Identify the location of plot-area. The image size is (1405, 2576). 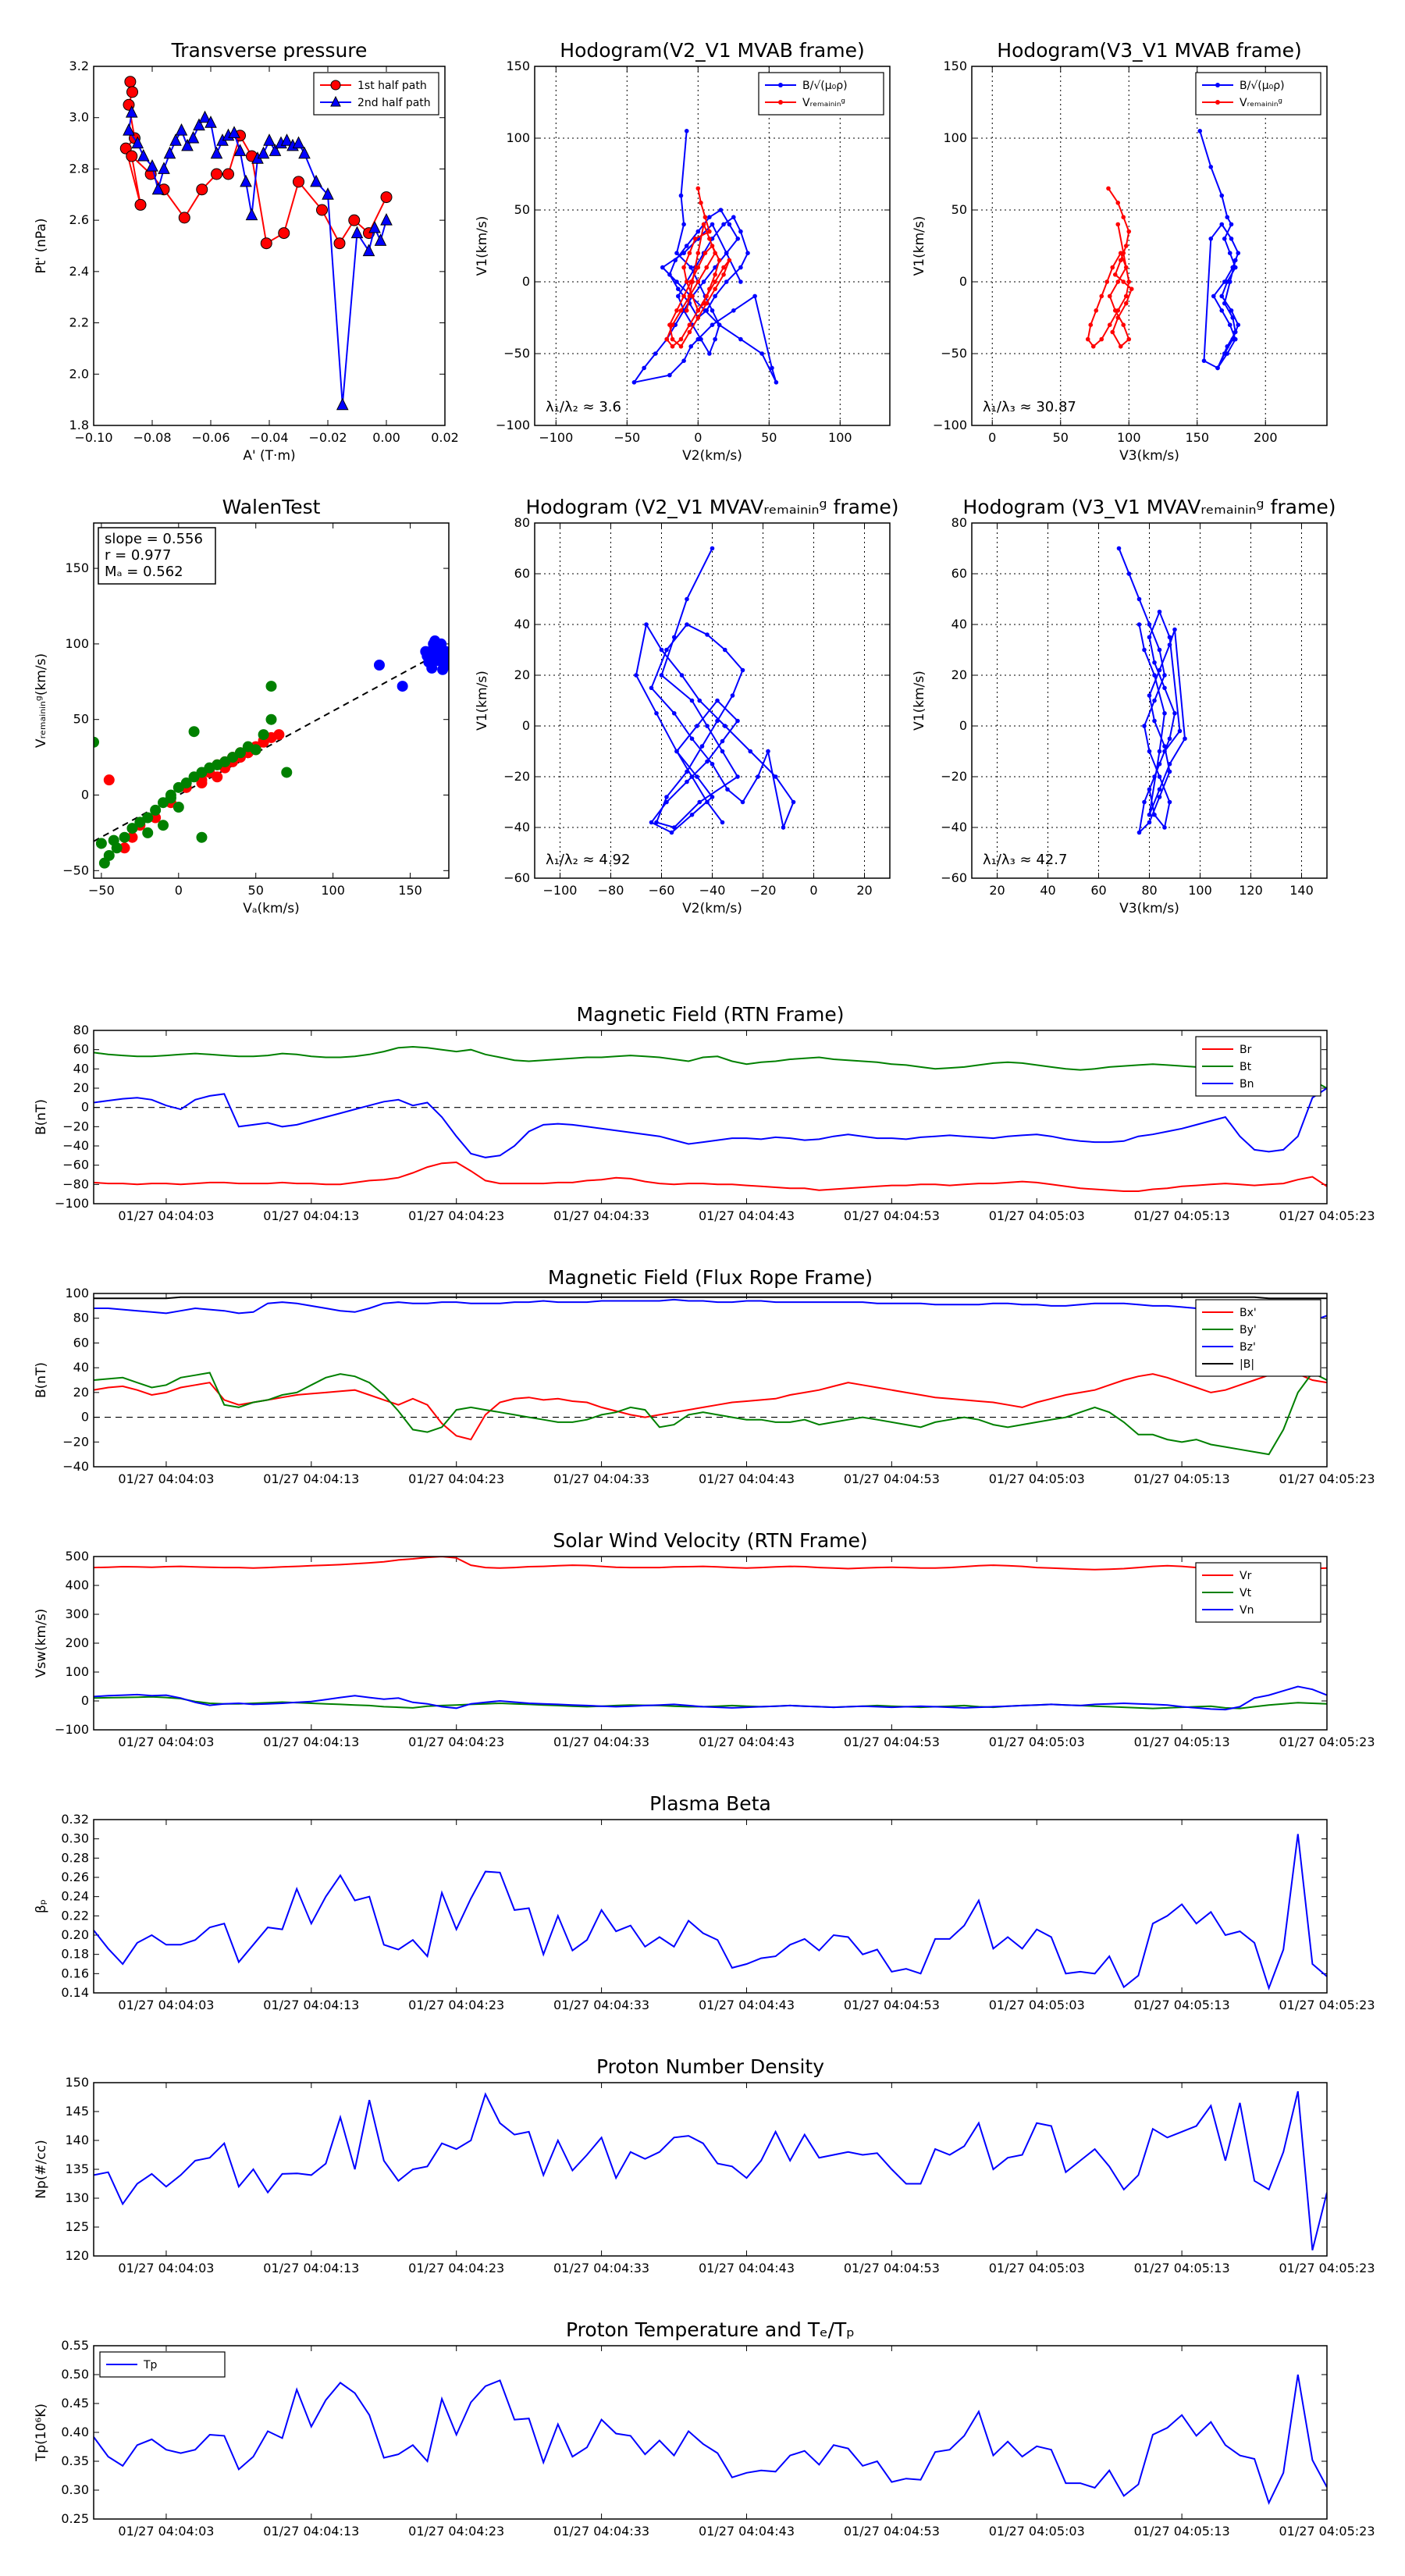
(1151, 690).